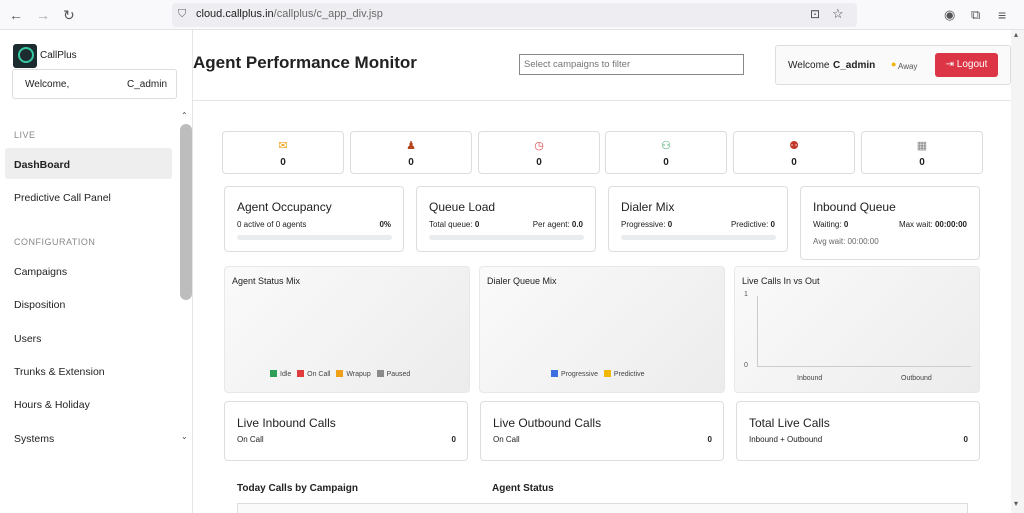 The image size is (1024, 513). I want to click on total-live-calls-card: Total Live Calls Inbound + Outbound 0, so click(858, 431).